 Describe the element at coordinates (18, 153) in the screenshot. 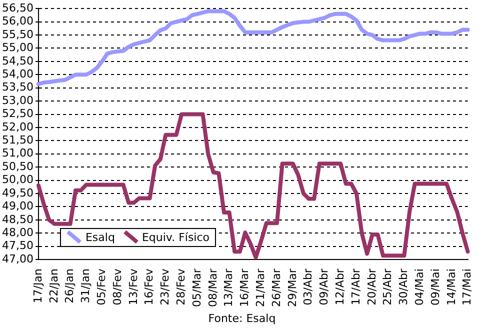

I see `y-tick-label: 51,00` at that location.